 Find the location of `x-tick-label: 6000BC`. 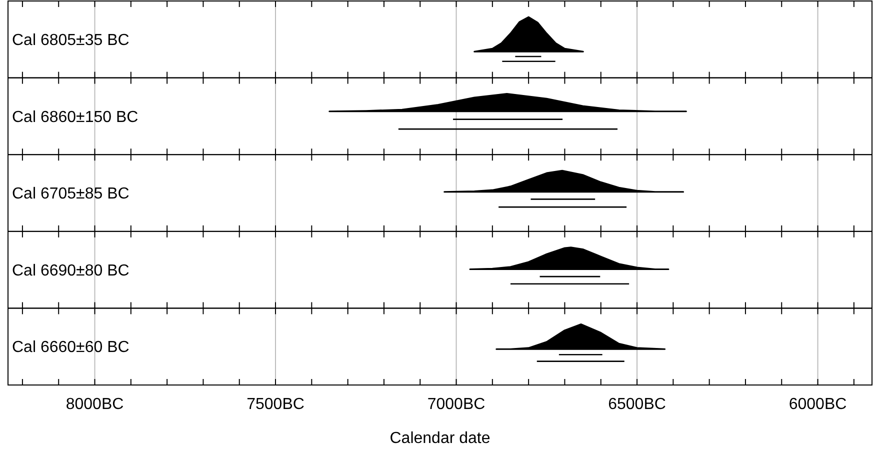

x-tick-label: 6000BC is located at coordinates (817, 404).